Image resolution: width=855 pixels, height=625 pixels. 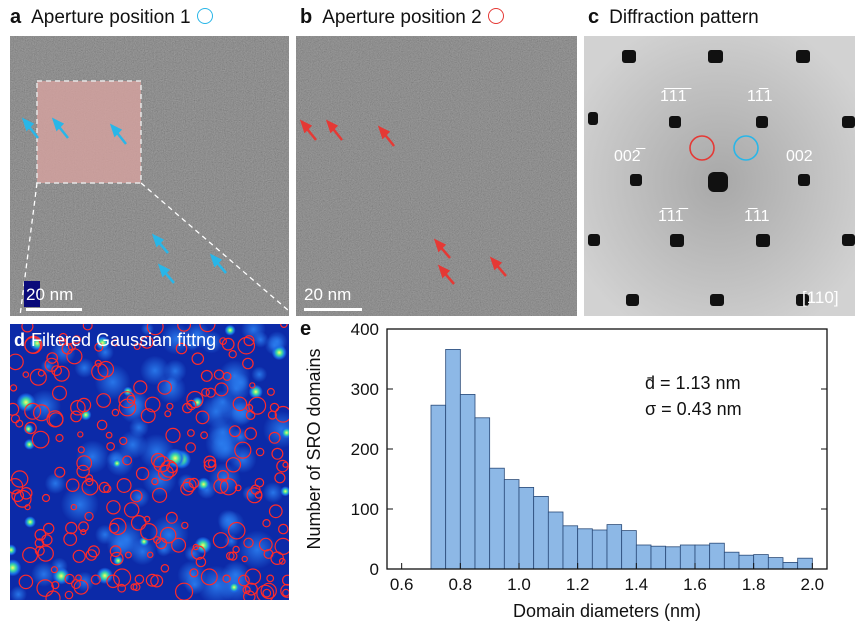 I want to click on y-tick-label: 300, so click(x=365, y=389).